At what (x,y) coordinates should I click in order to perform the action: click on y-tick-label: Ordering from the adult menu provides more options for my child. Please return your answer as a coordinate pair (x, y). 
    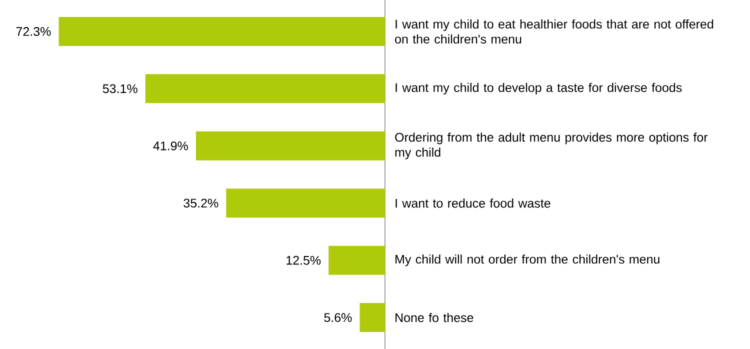
    Looking at the image, I should click on (551, 146).